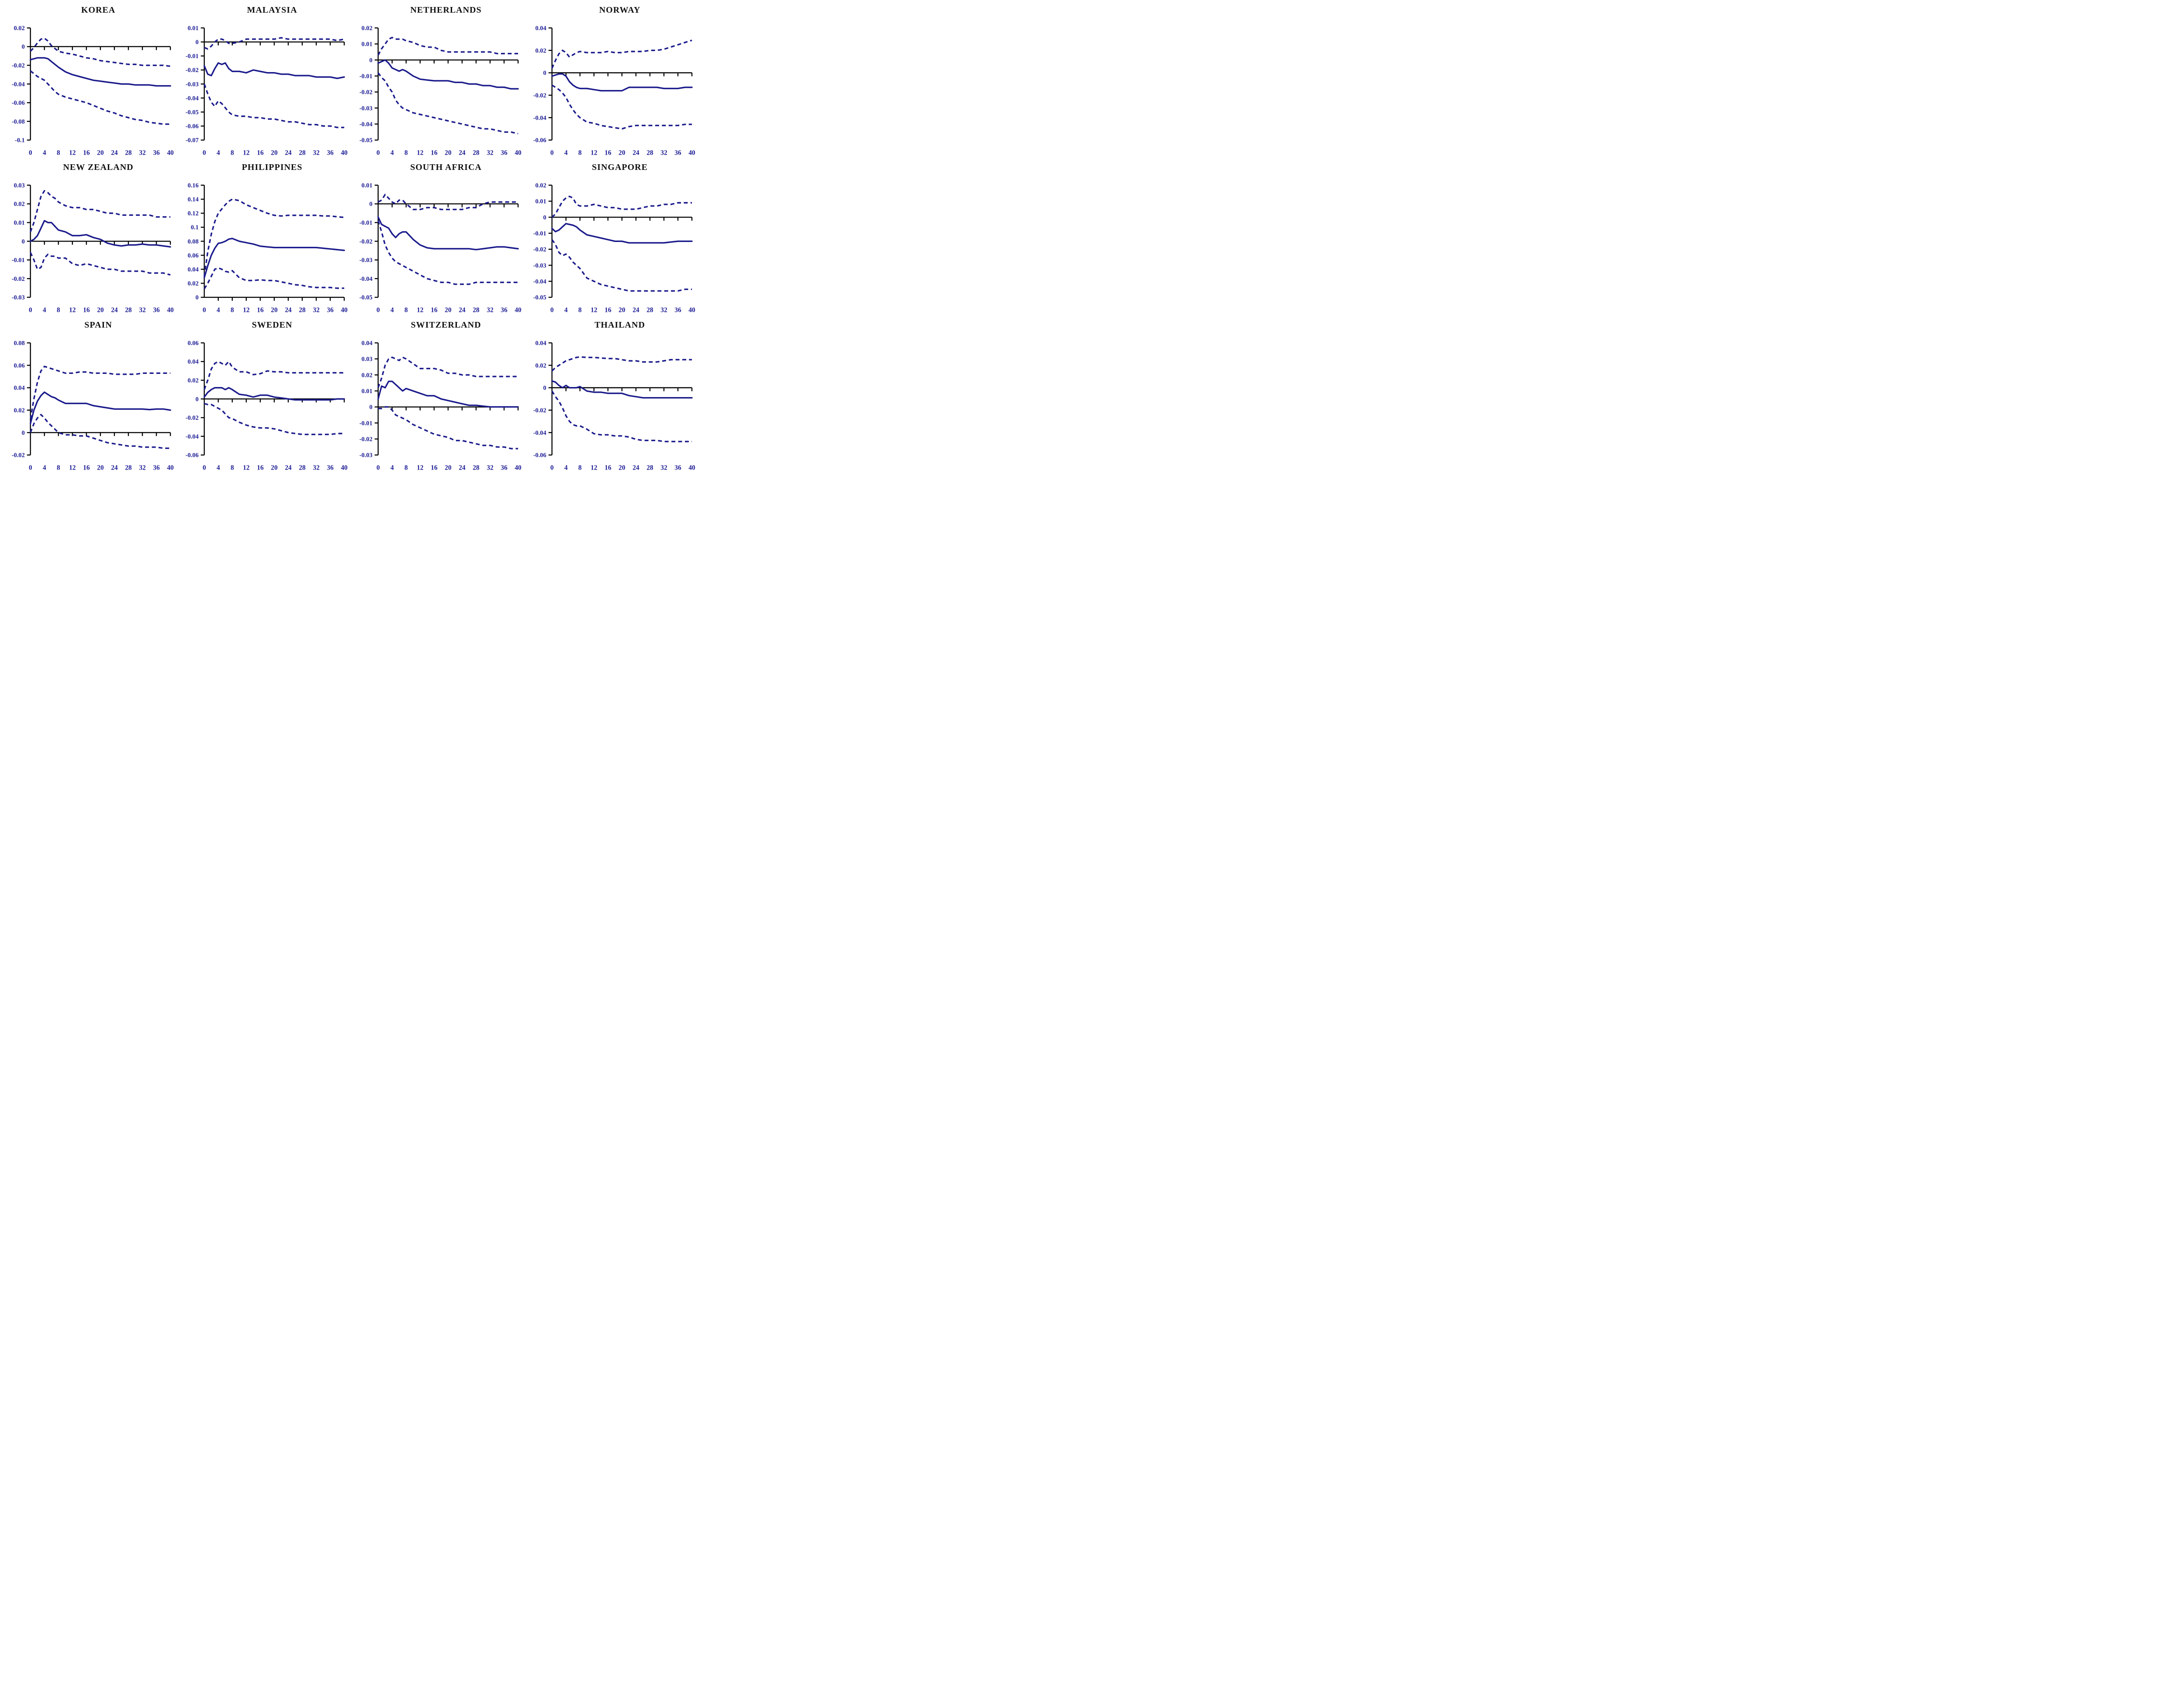 The width and height of the screenshot is (2184, 1690). I want to click on chart-title: SWEDEN, so click(272, 325).